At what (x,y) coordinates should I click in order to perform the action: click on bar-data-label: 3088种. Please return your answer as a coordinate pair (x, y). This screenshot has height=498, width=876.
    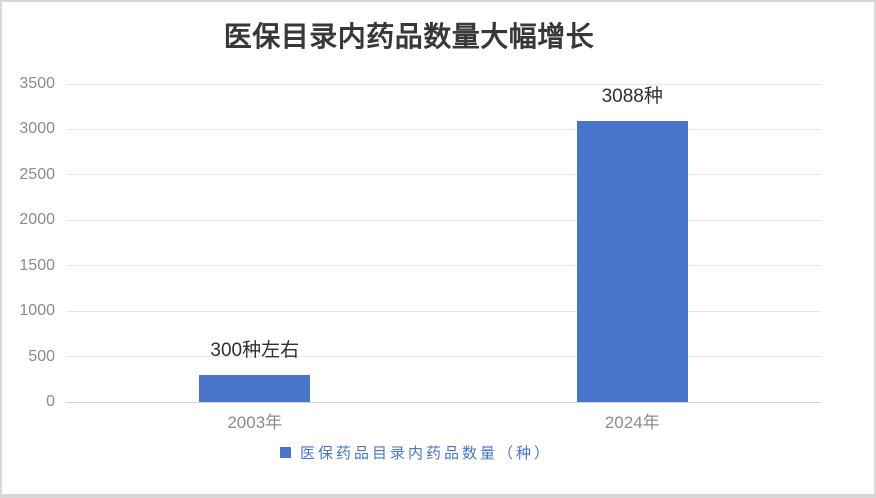
    Looking at the image, I should click on (632, 97).